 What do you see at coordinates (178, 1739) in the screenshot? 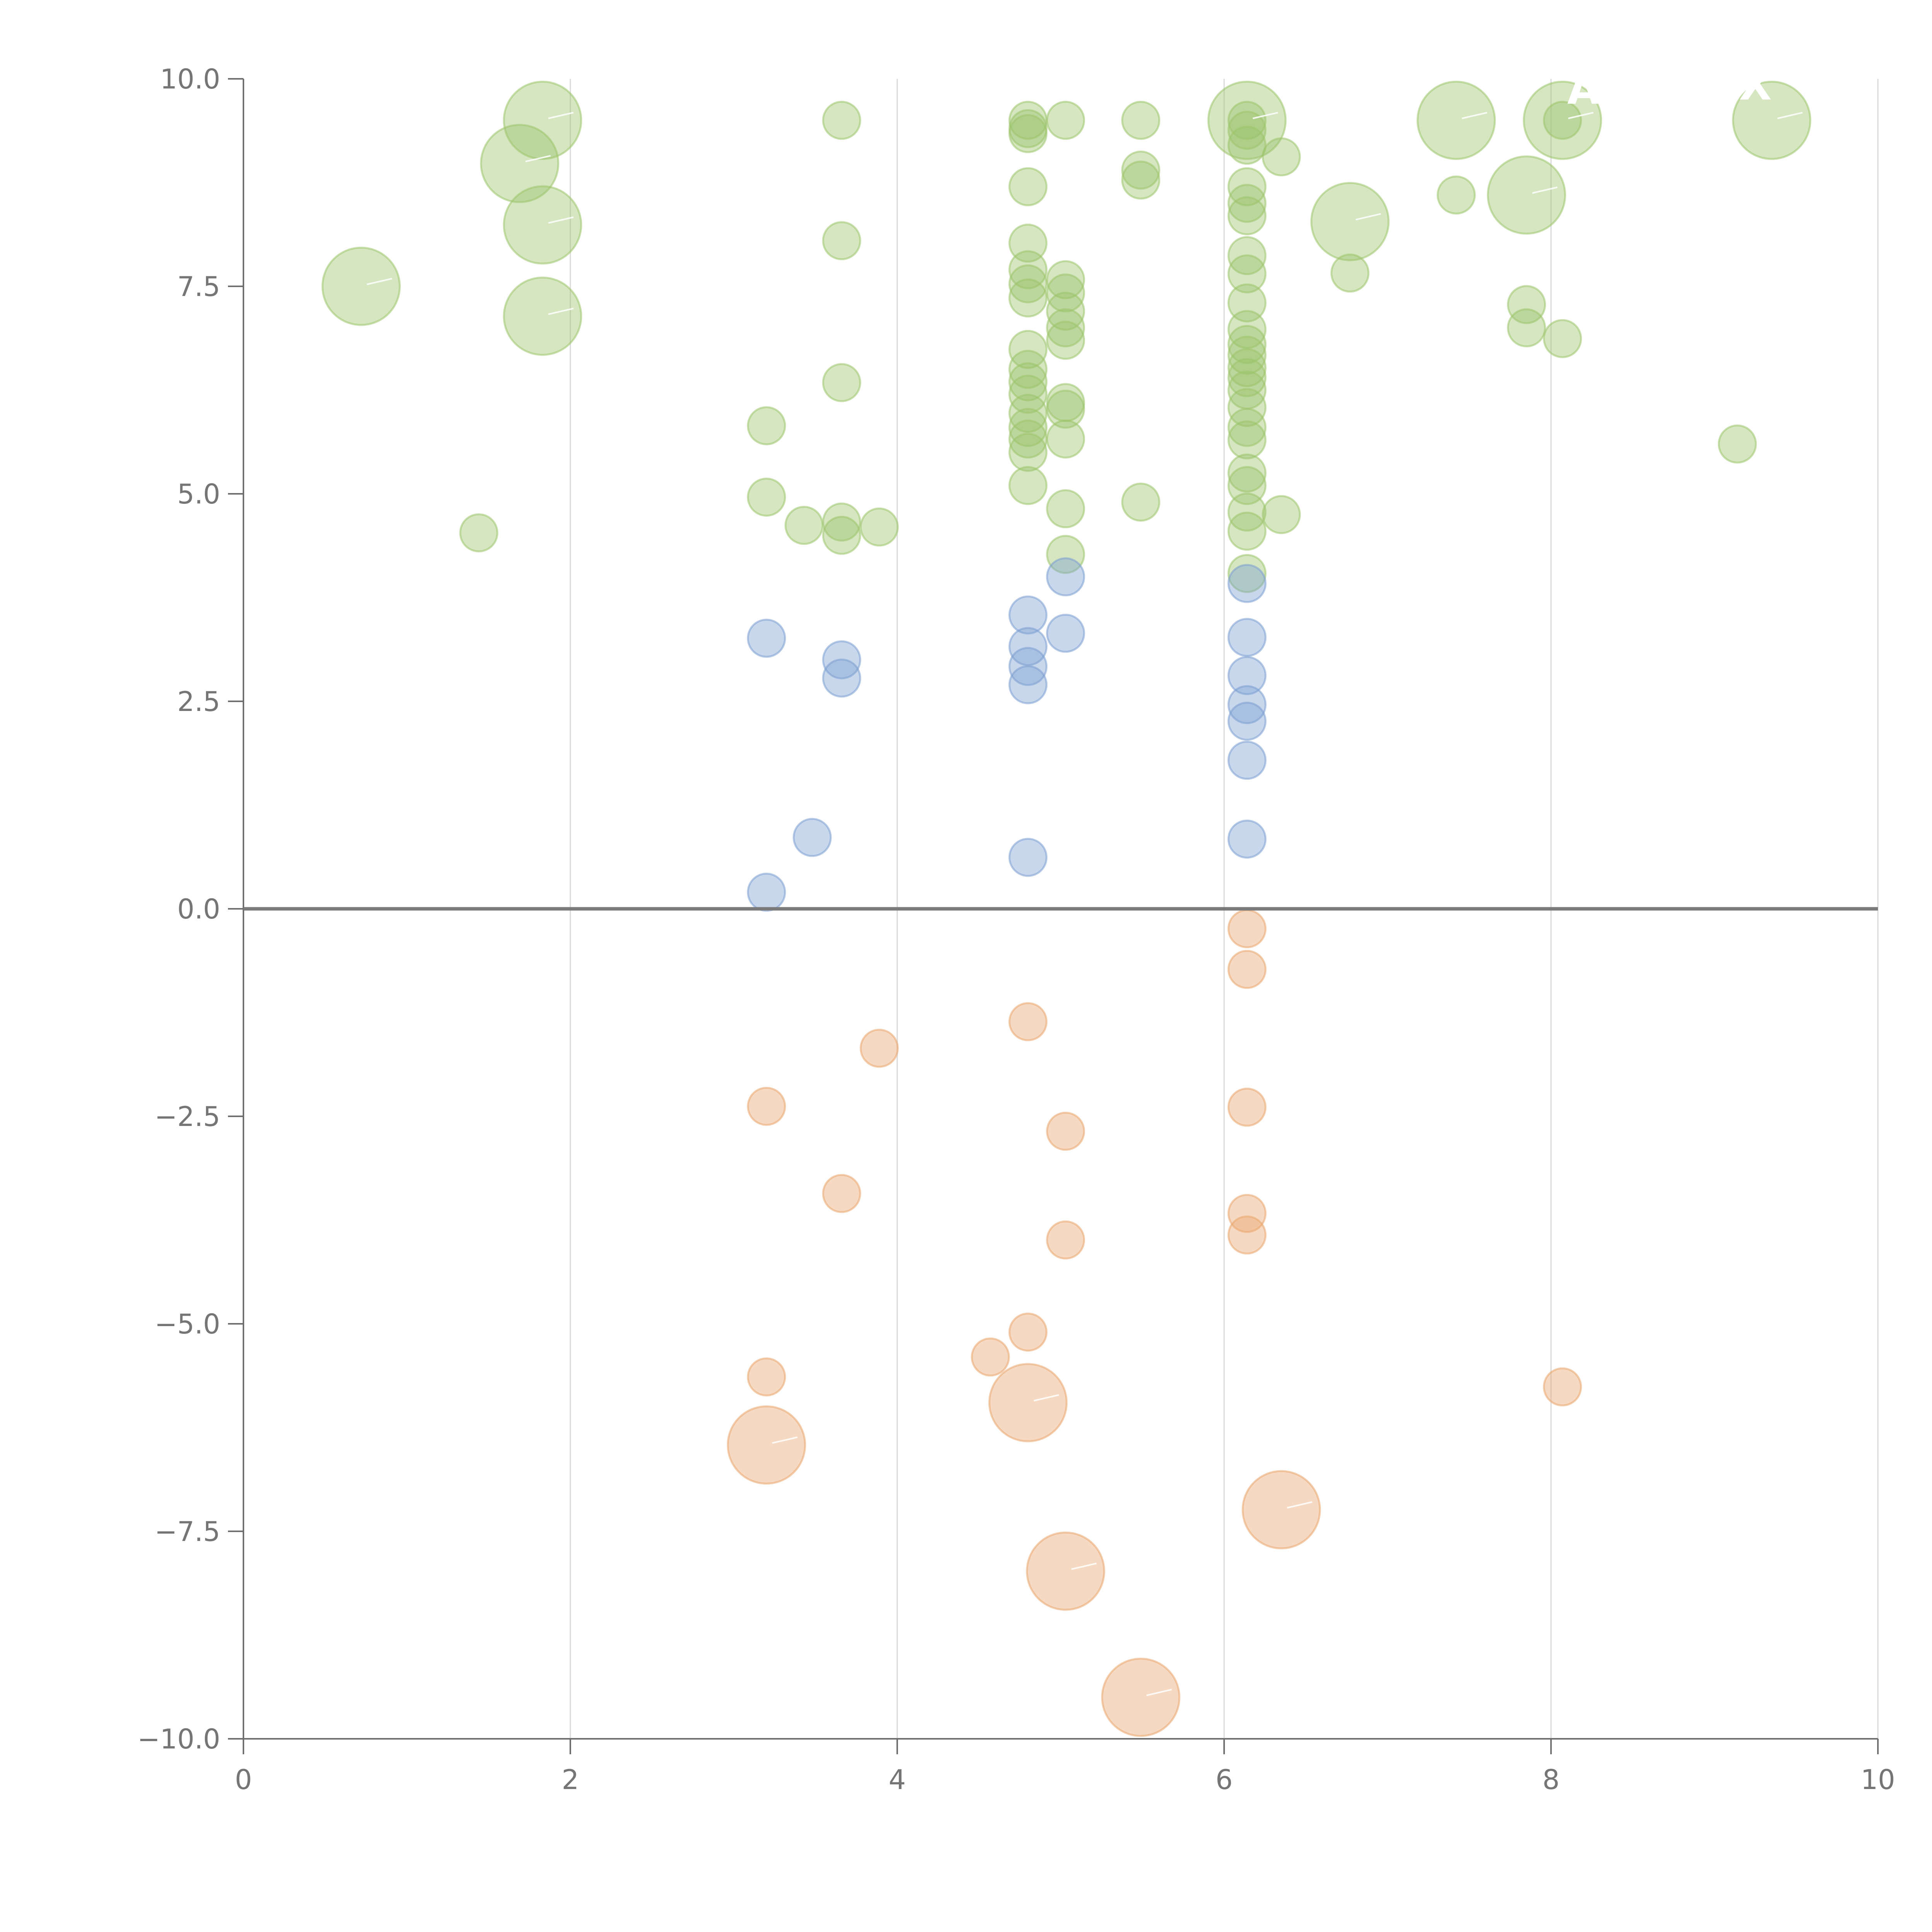
I see `y-tick-label: −10.0` at bounding box center [178, 1739].